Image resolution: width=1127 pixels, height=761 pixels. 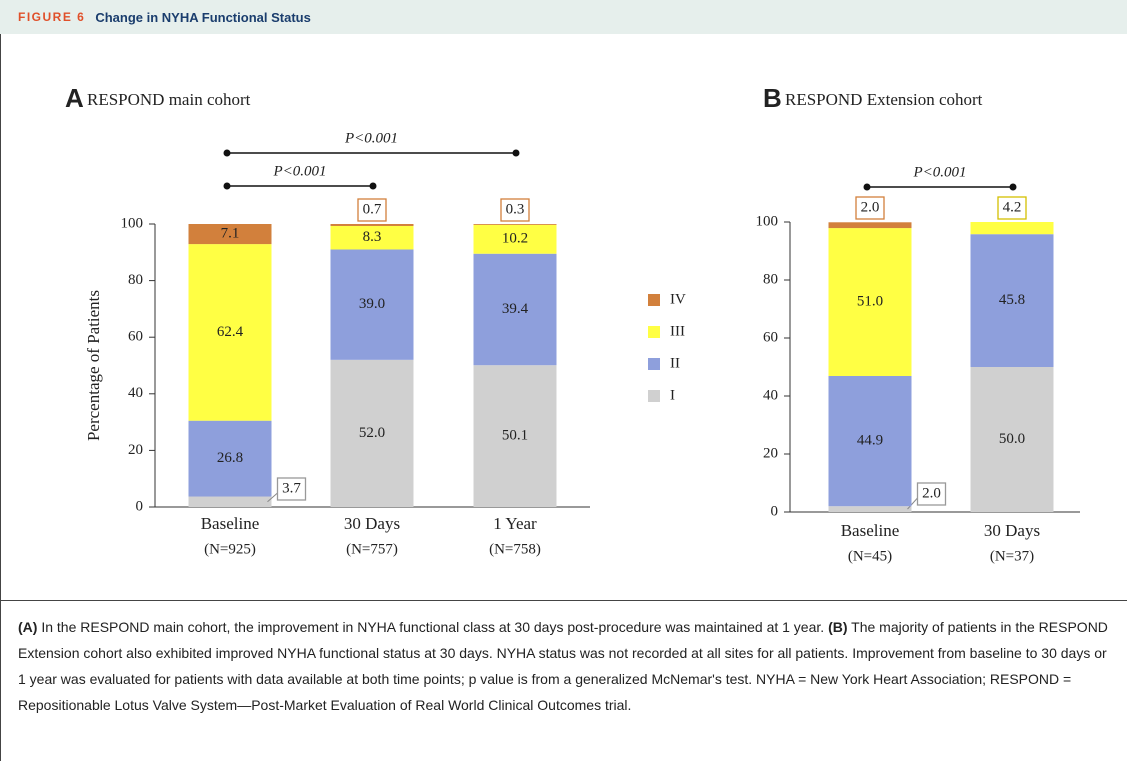 What do you see at coordinates (52, 17) in the screenshot?
I see `figure-label: FIGURE 6` at bounding box center [52, 17].